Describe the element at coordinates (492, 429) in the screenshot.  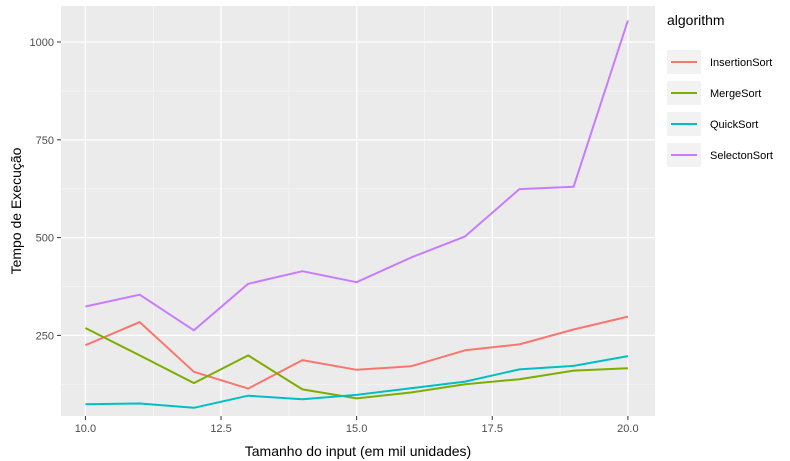
I see `x-tick-label: 17.5` at that location.